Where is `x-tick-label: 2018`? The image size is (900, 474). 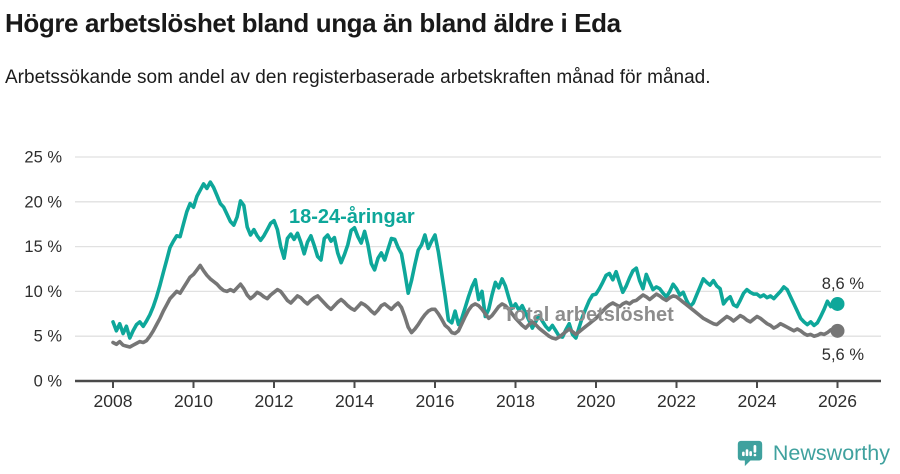
x-tick-label: 2018 is located at coordinates (515, 401).